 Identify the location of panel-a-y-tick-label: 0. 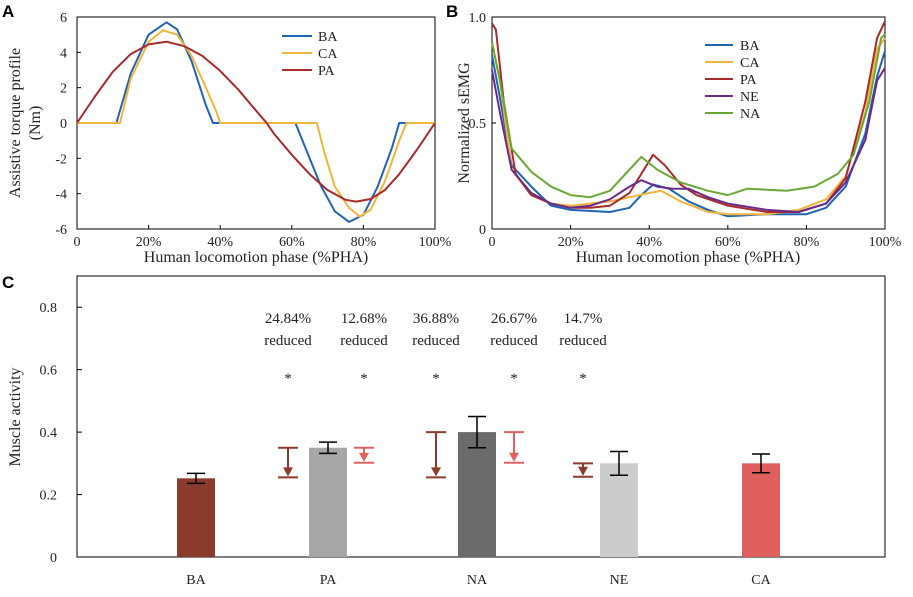
(63, 124).